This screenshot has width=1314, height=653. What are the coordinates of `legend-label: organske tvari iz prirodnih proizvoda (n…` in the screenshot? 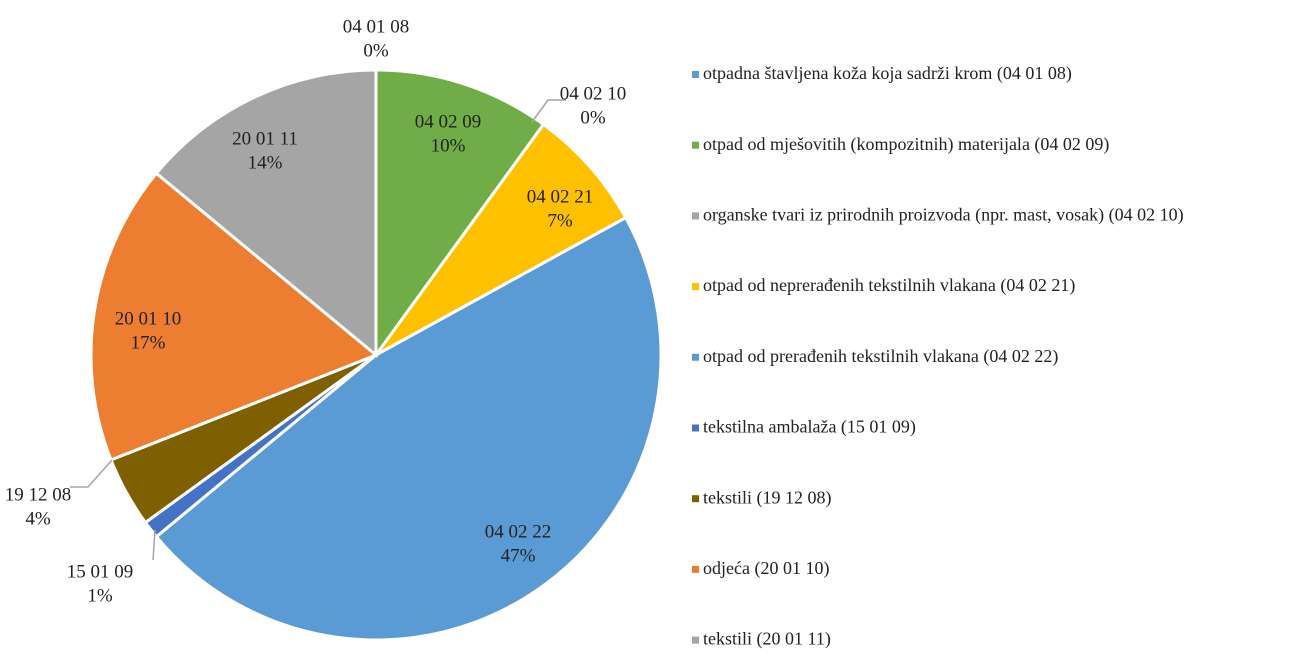 It's located at (943, 215).